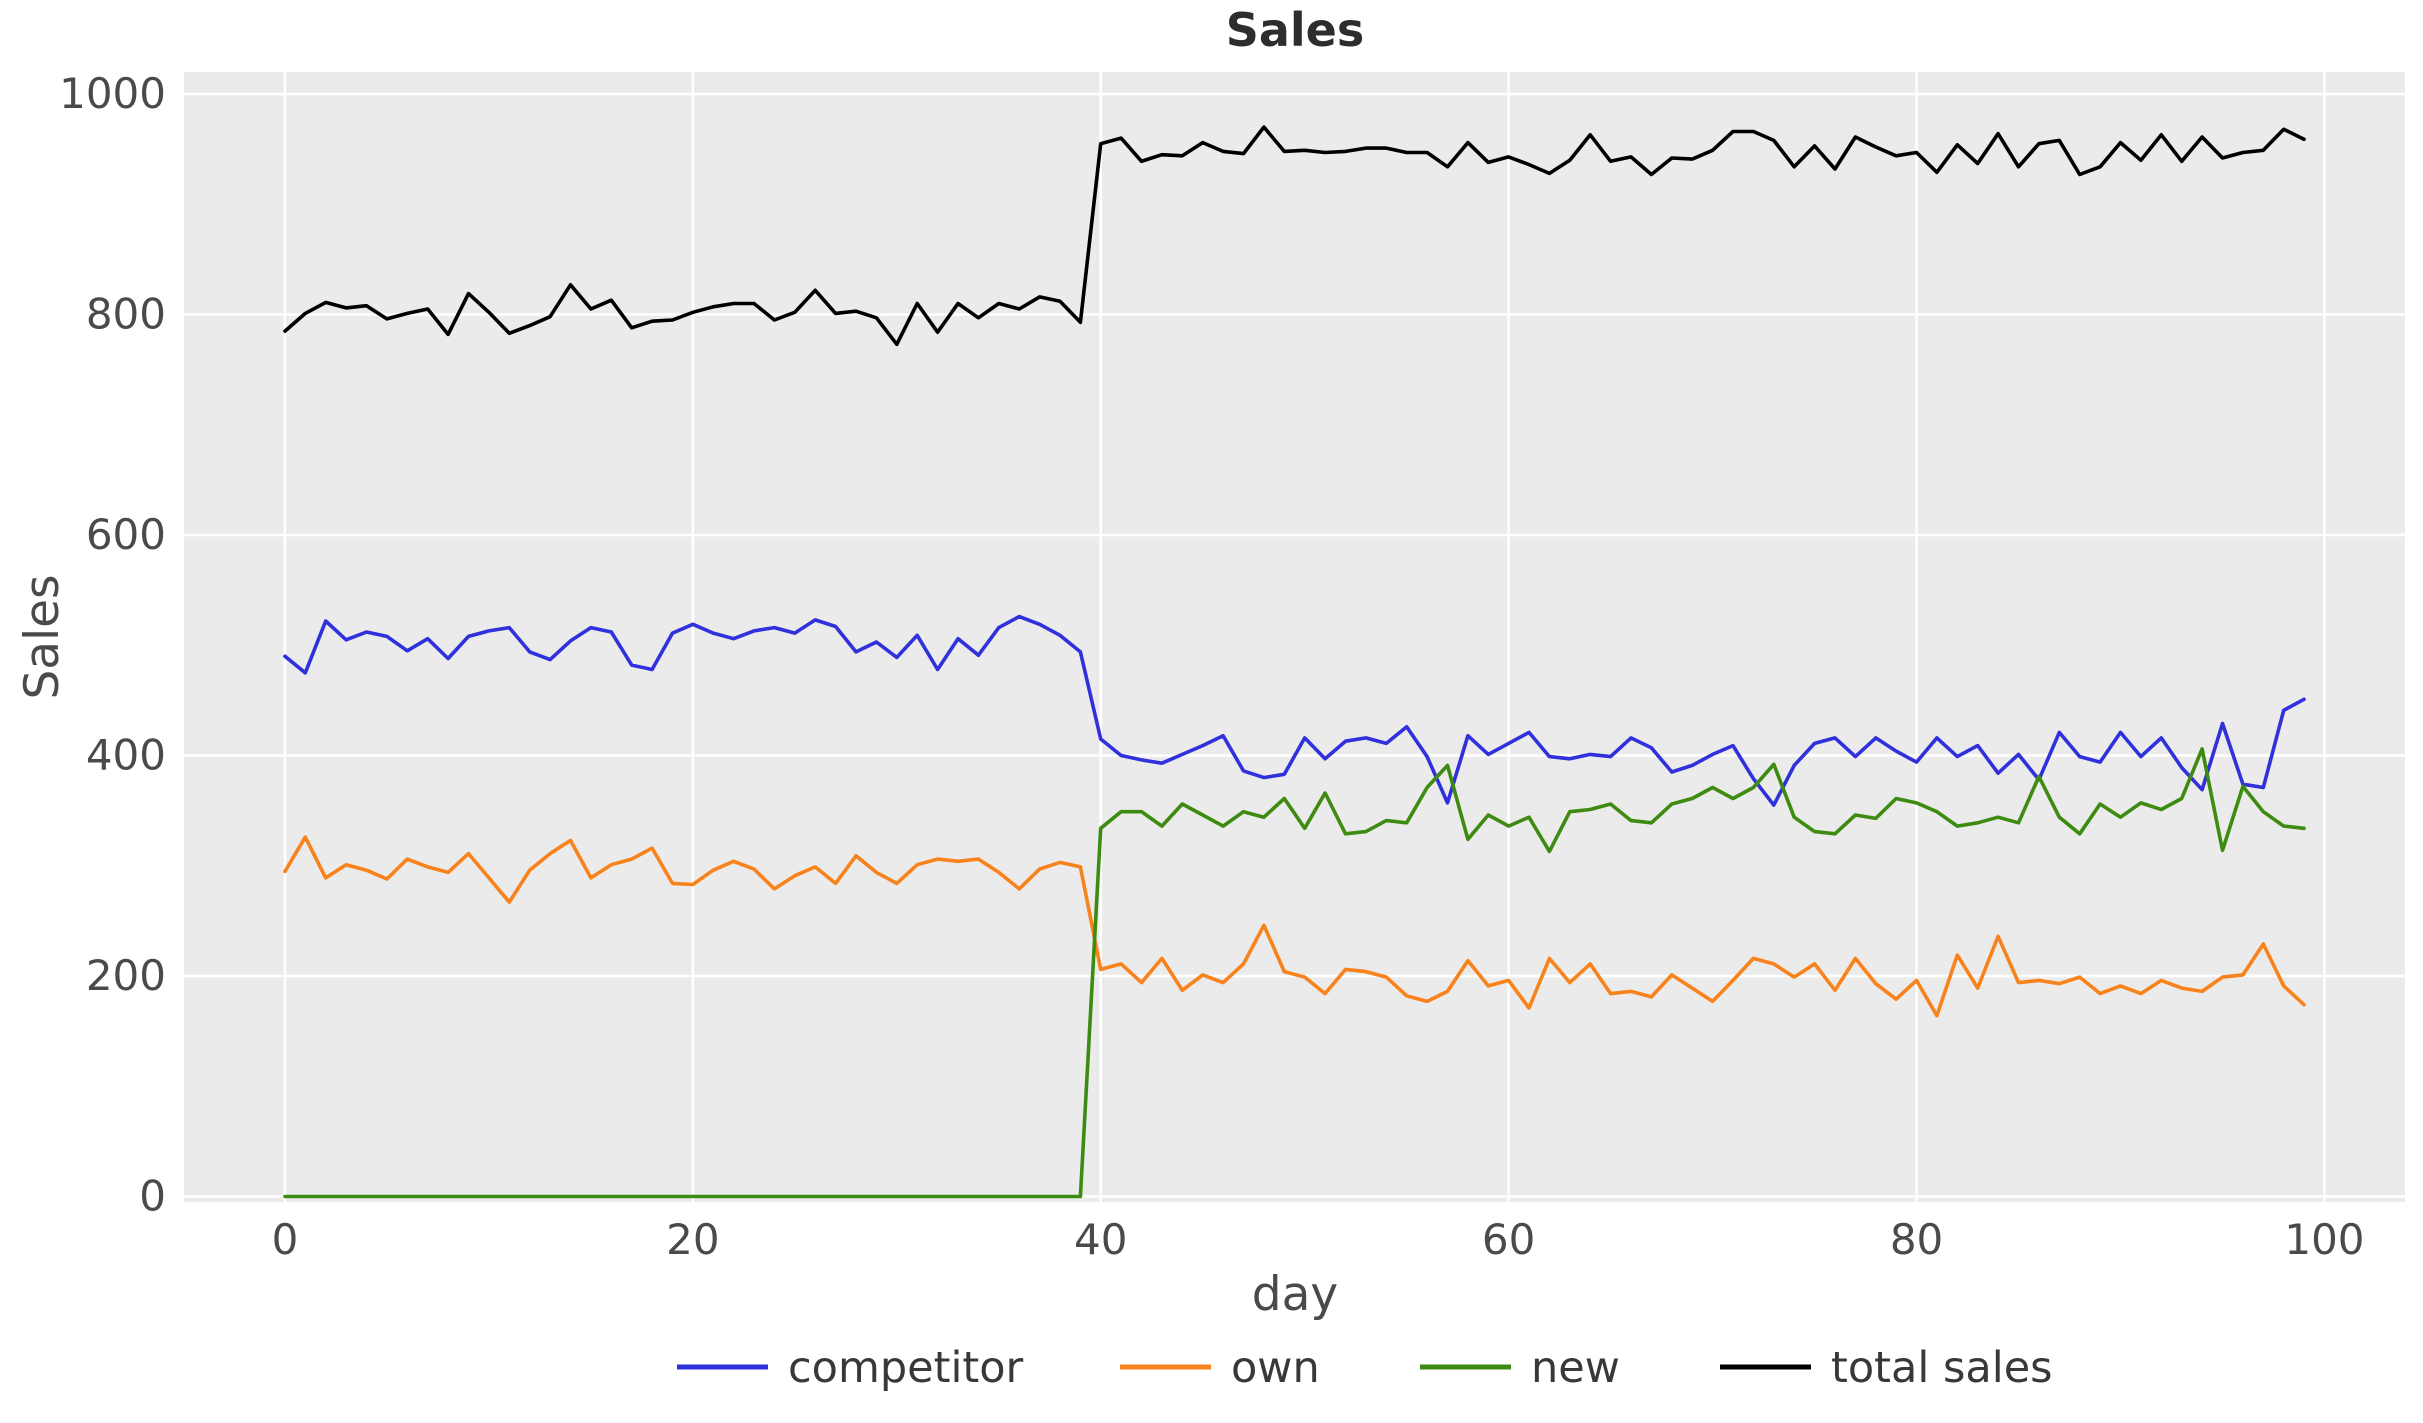 The image size is (2423, 1423). I want to click on x-tick-label: 100, so click(2324, 1239).